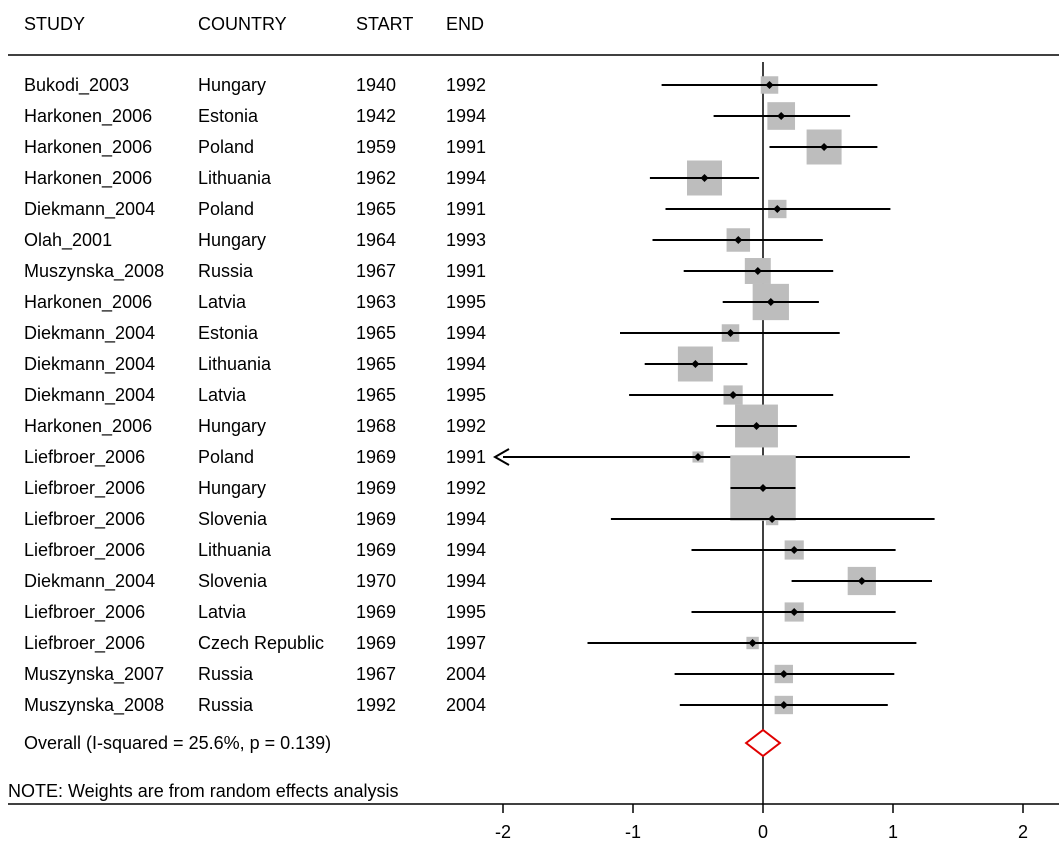 The image size is (1059, 848). Describe the element at coordinates (94, 674) in the screenshot. I see `study-name: Muszynska_2007` at that location.